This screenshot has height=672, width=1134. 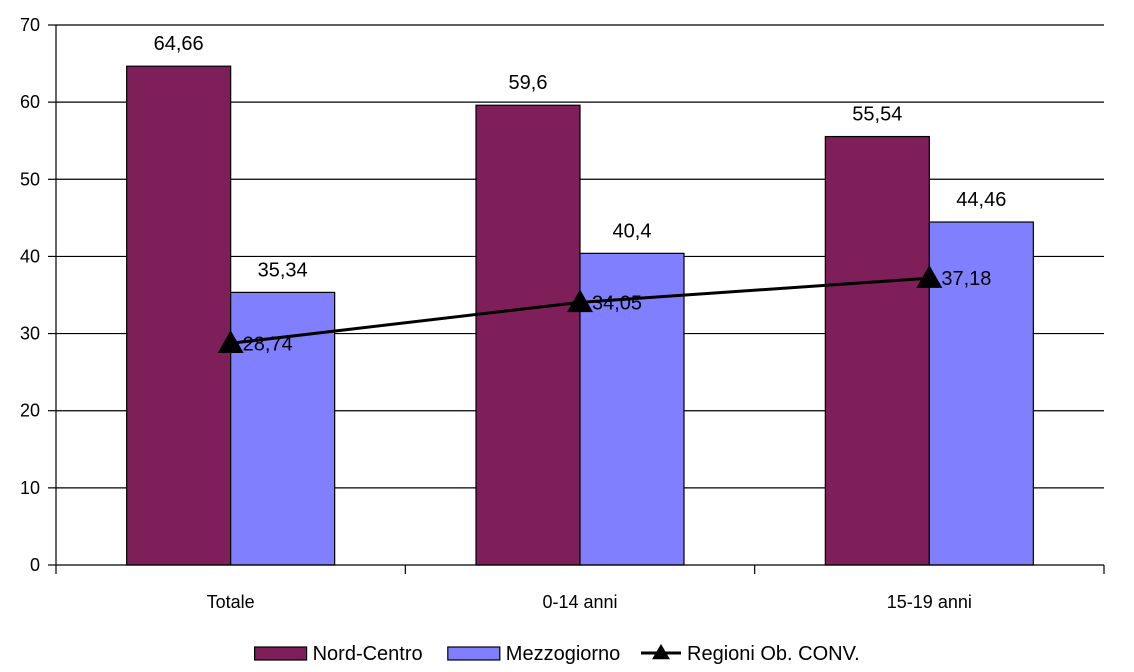 What do you see at coordinates (966, 279) in the screenshot?
I see `point-label: 37,18` at bounding box center [966, 279].